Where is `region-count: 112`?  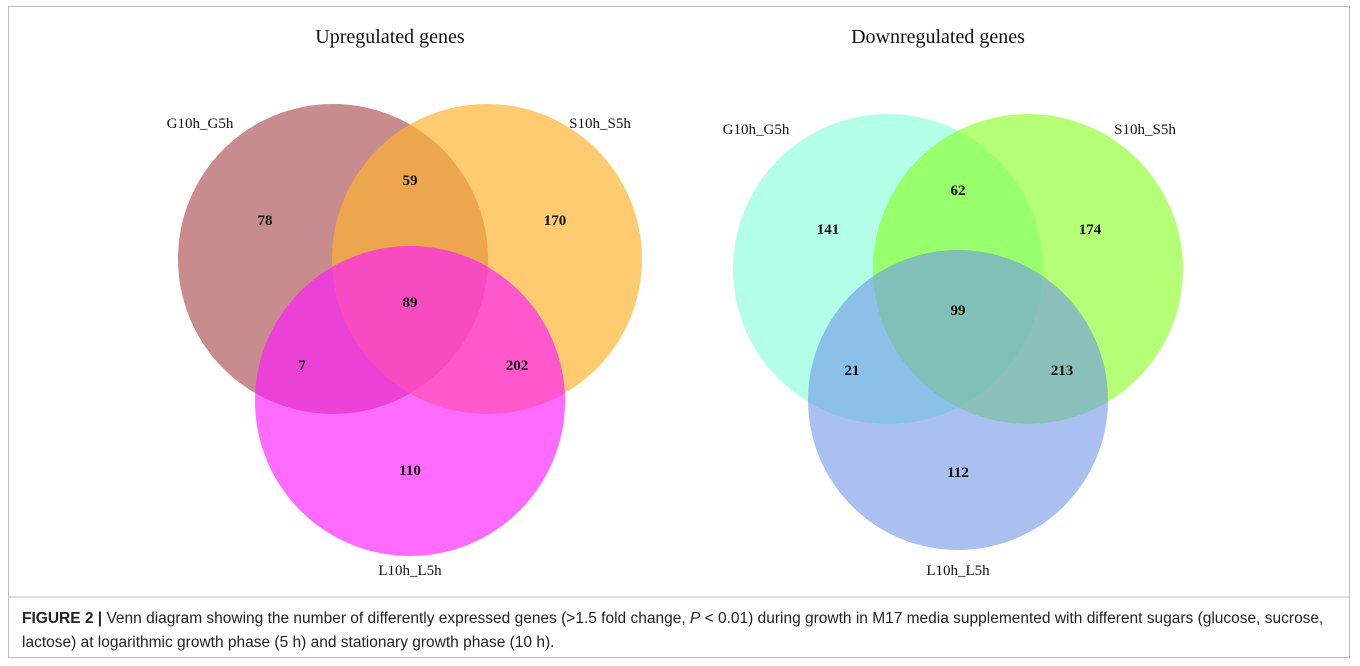 region-count: 112 is located at coordinates (958, 473).